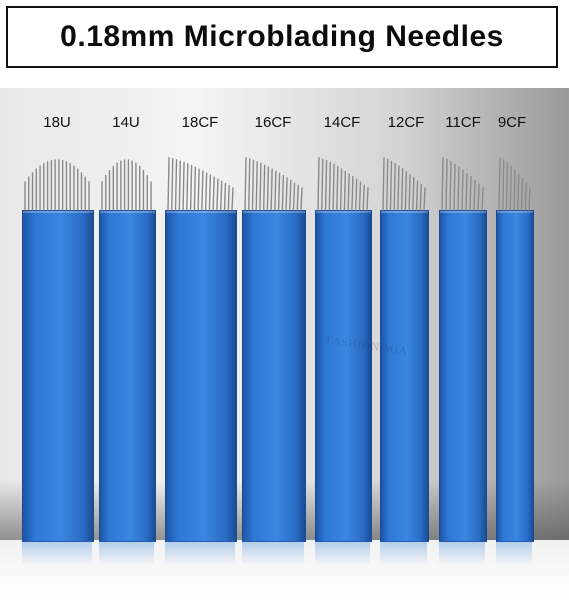  I want to click on needle-label-9cf: 9CF, so click(512, 122).